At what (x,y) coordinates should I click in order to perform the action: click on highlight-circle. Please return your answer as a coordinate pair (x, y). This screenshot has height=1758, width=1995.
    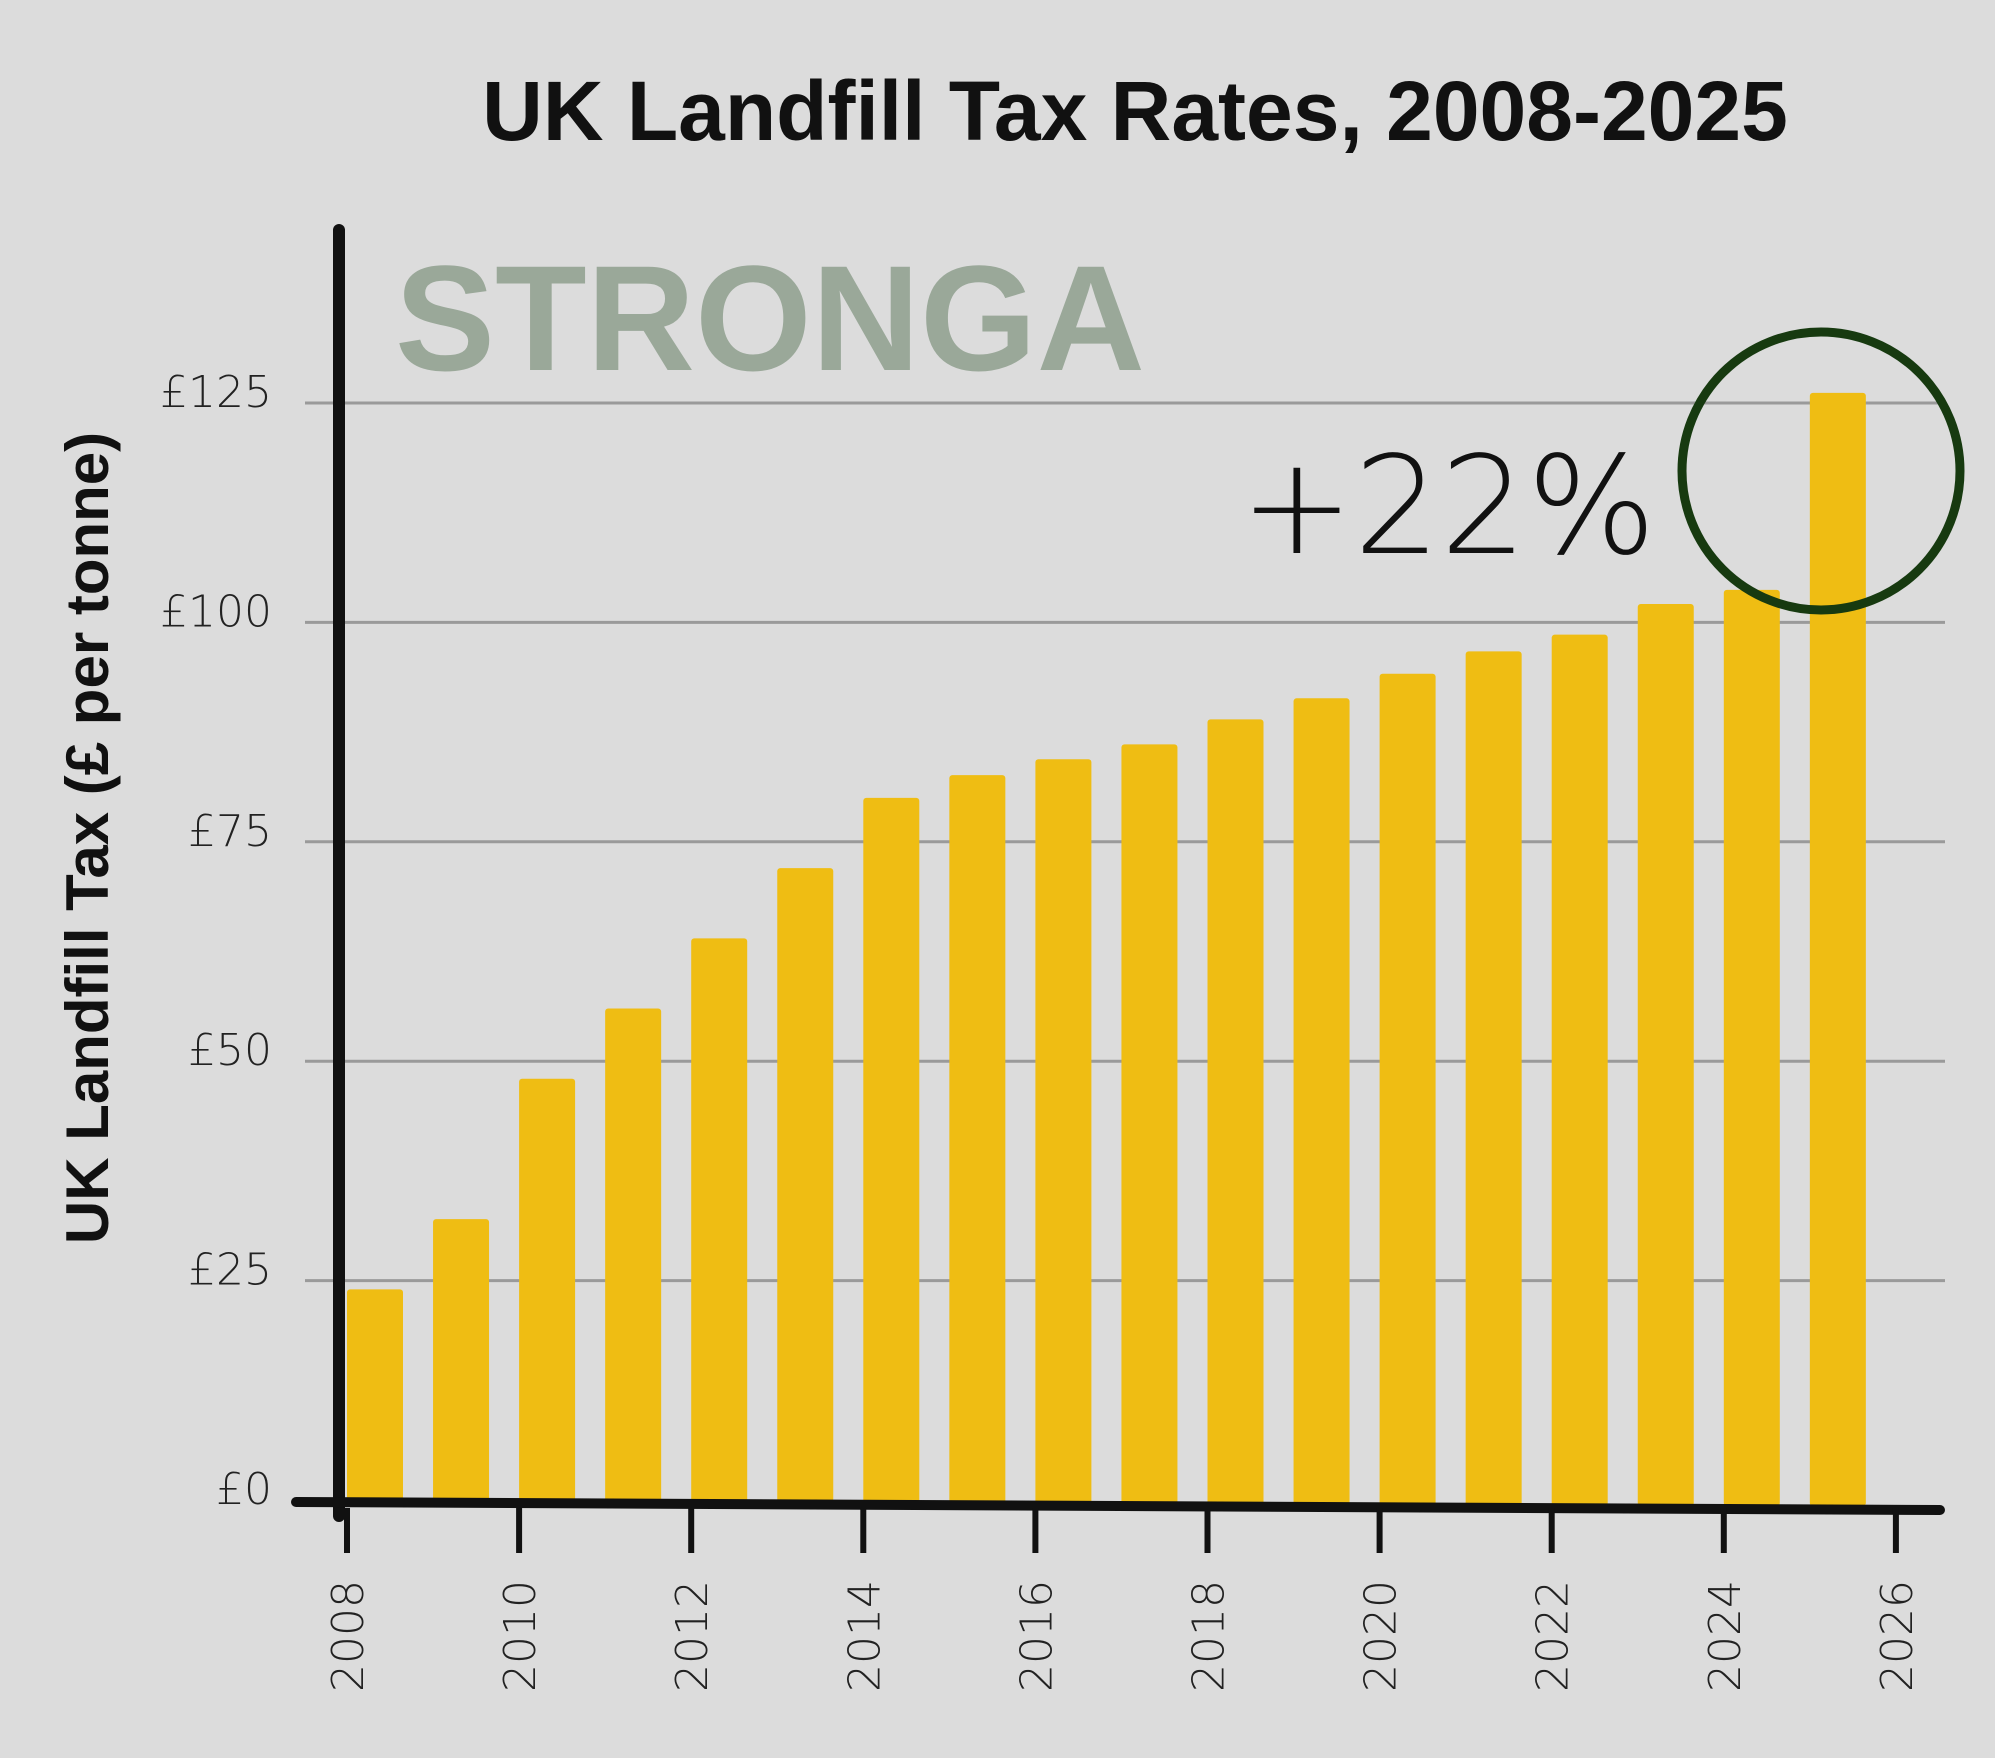
    Looking at the image, I should click on (1821, 471).